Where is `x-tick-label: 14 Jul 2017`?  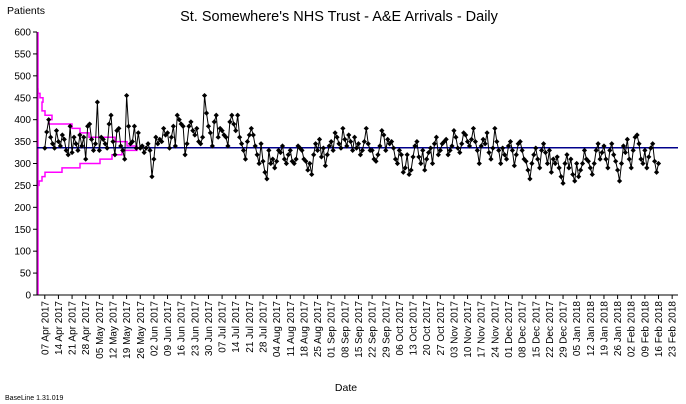
x-tick-label: 14 Jul 2017 is located at coordinates (236, 327).